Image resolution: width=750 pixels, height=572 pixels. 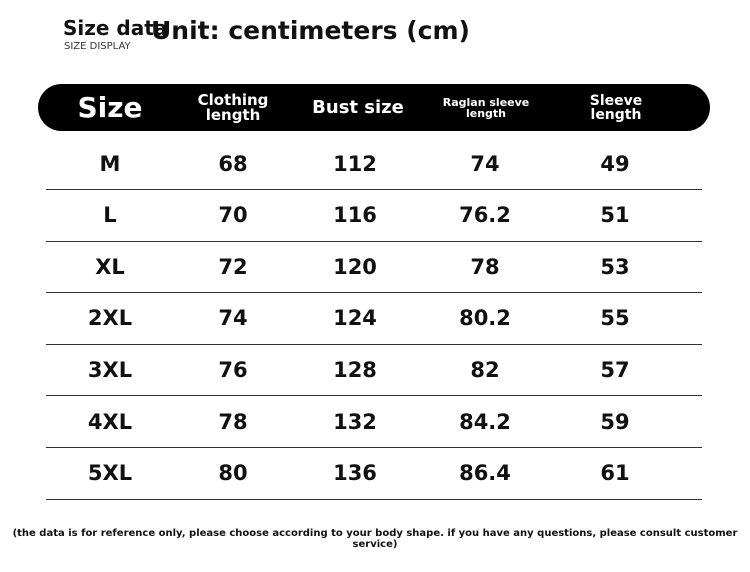 I want to click on cell-bust-size: 112, so click(x=355, y=163).